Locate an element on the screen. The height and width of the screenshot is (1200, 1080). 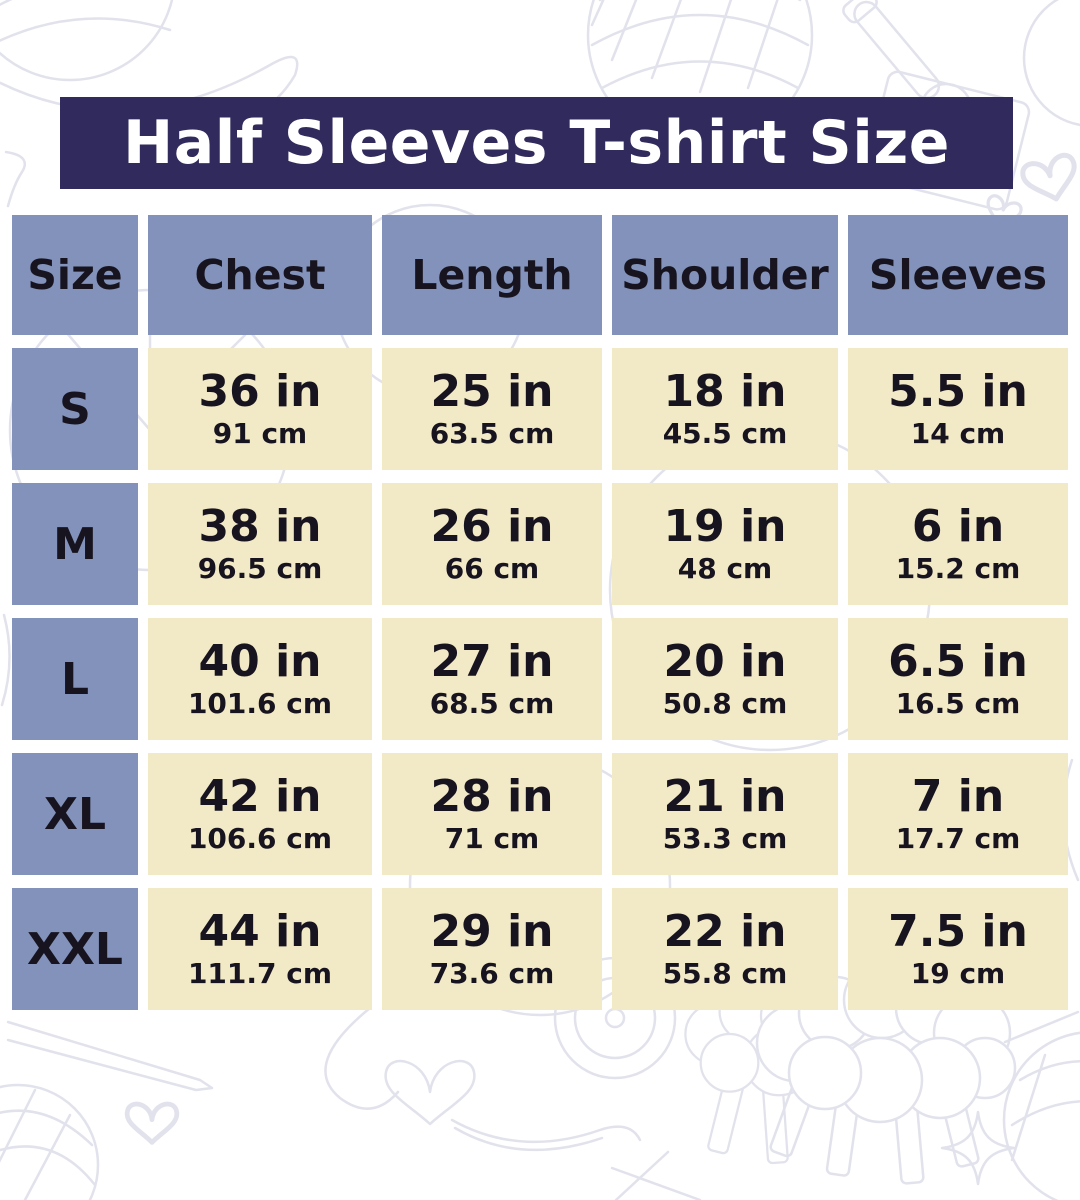
measurement-inches: 25 in is located at coordinates (492, 392).